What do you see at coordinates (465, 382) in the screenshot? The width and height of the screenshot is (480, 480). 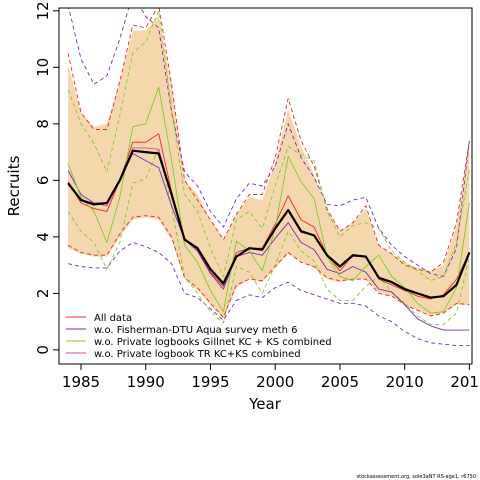 I see `x-tick-label: 2015` at bounding box center [465, 382].